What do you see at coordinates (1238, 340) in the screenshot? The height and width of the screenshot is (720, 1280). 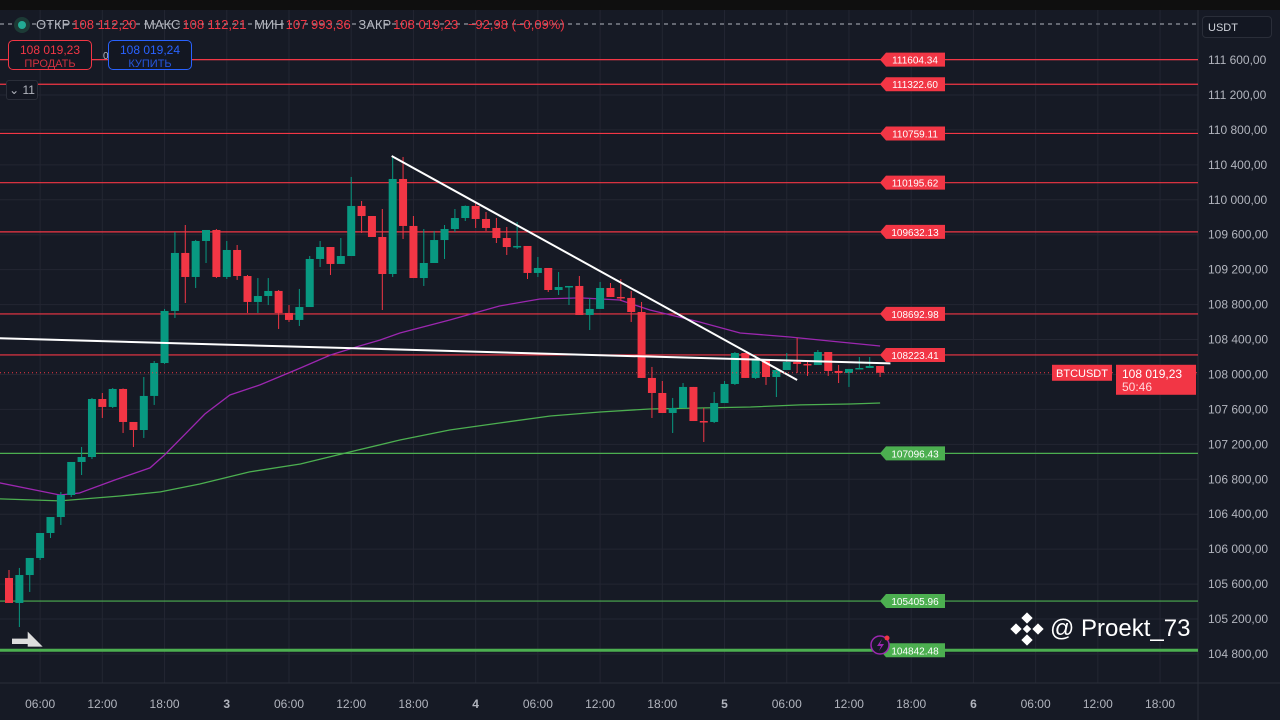 I see `y-tick-label: 108 400,00` at bounding box center [1238, 340].